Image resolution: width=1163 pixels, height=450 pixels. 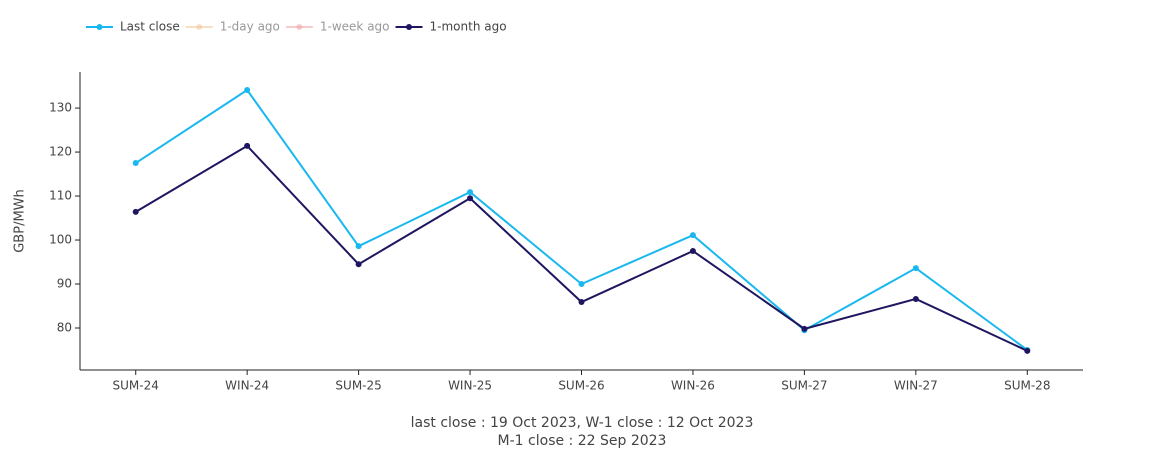 I want to click on legend-label: 1-month ago, so click(x=468, y=27).